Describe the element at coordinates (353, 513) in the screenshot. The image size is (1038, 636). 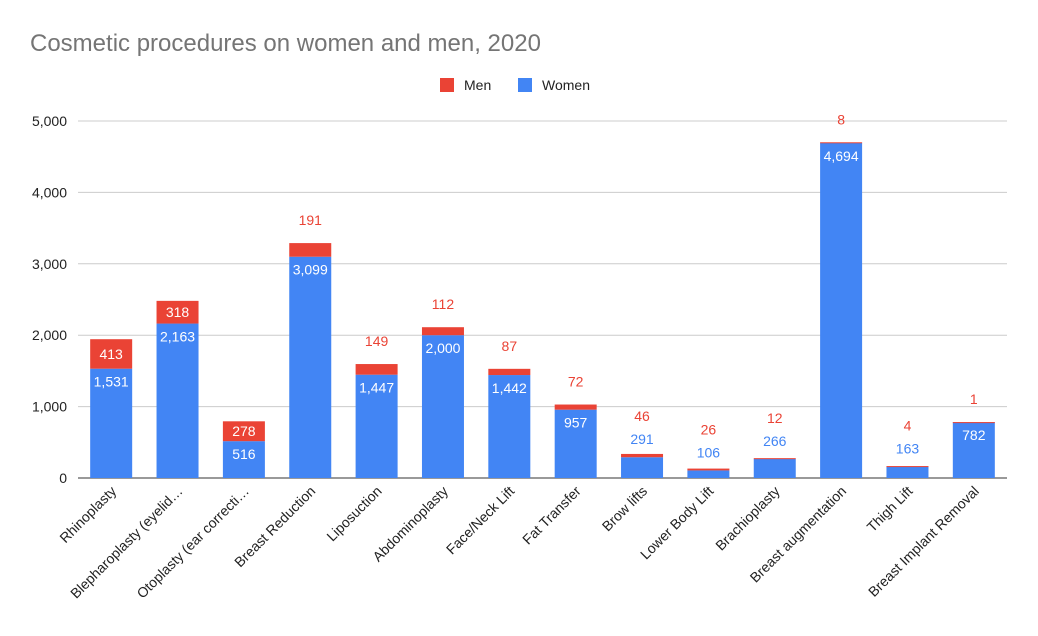
I see `x-tick-label: Liposuction` at that location.